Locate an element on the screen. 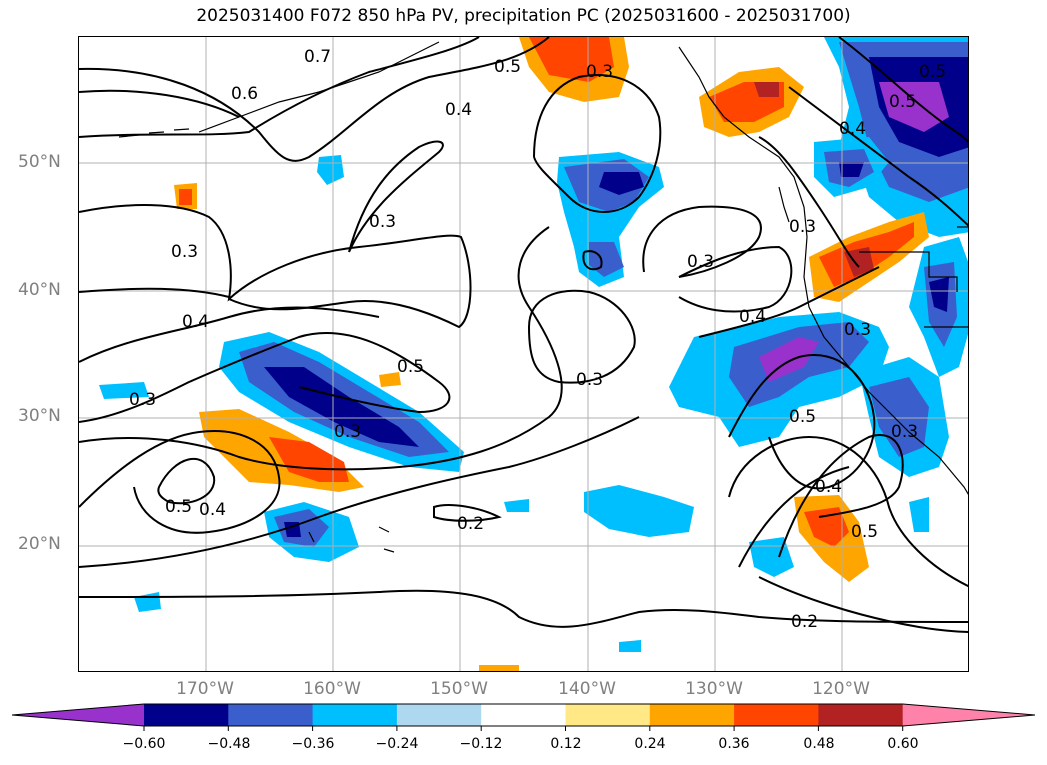 The width and height of the screenshot is (1047, 765). longitude-label: 140°W is located at coordinates (587, 689).